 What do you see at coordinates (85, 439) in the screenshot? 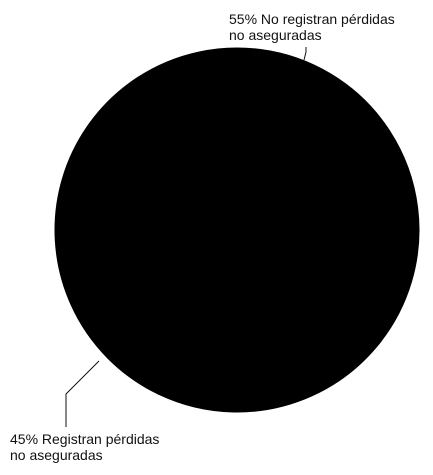
I see `slice-label-registran-line1: 45% Registran pérdidas` at bounding box center [85, 439].